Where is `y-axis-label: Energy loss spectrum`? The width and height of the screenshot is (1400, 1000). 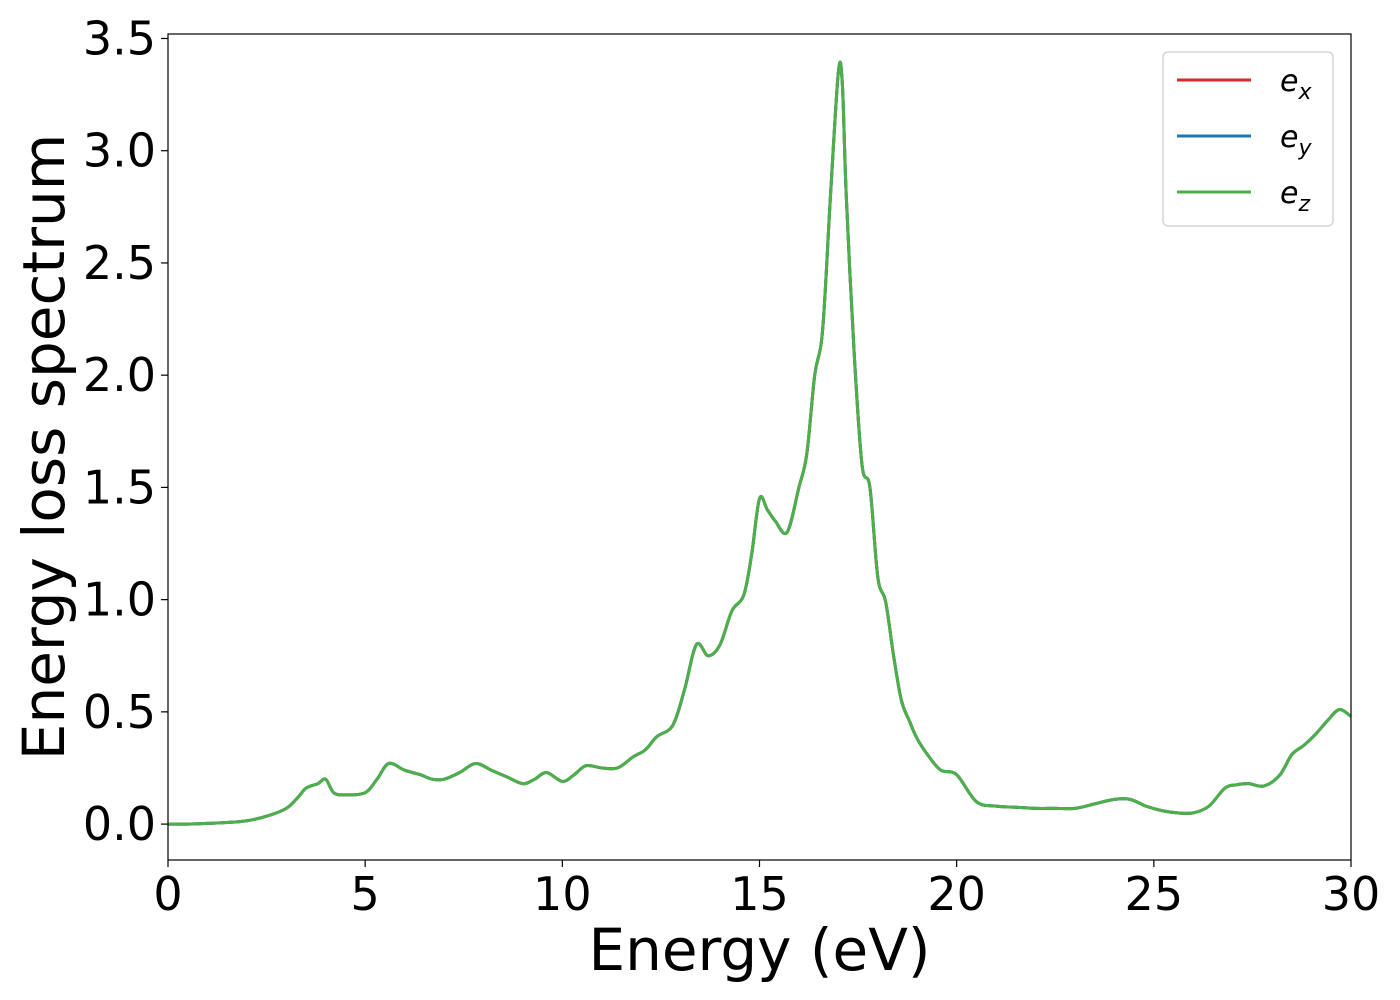
y-axis-label: Energy loss spectrum is located at coordinates (44, 447).